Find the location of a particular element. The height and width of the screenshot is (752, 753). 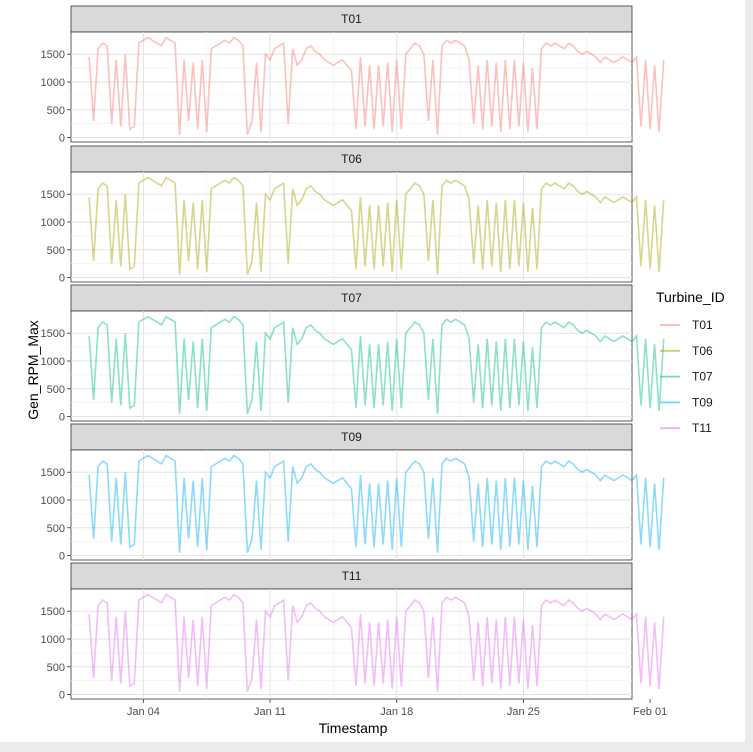

series-line-t09 is located at coordinates (376, 504).